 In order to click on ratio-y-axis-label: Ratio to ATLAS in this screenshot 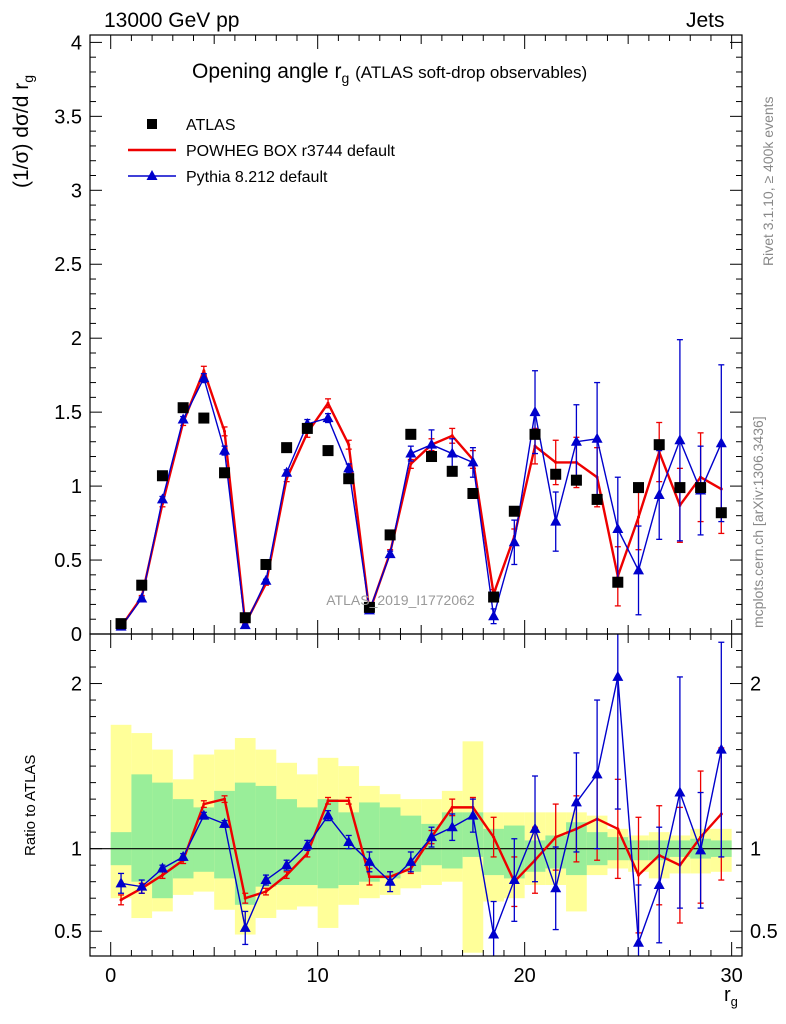, I will do `click(30, 805)`.